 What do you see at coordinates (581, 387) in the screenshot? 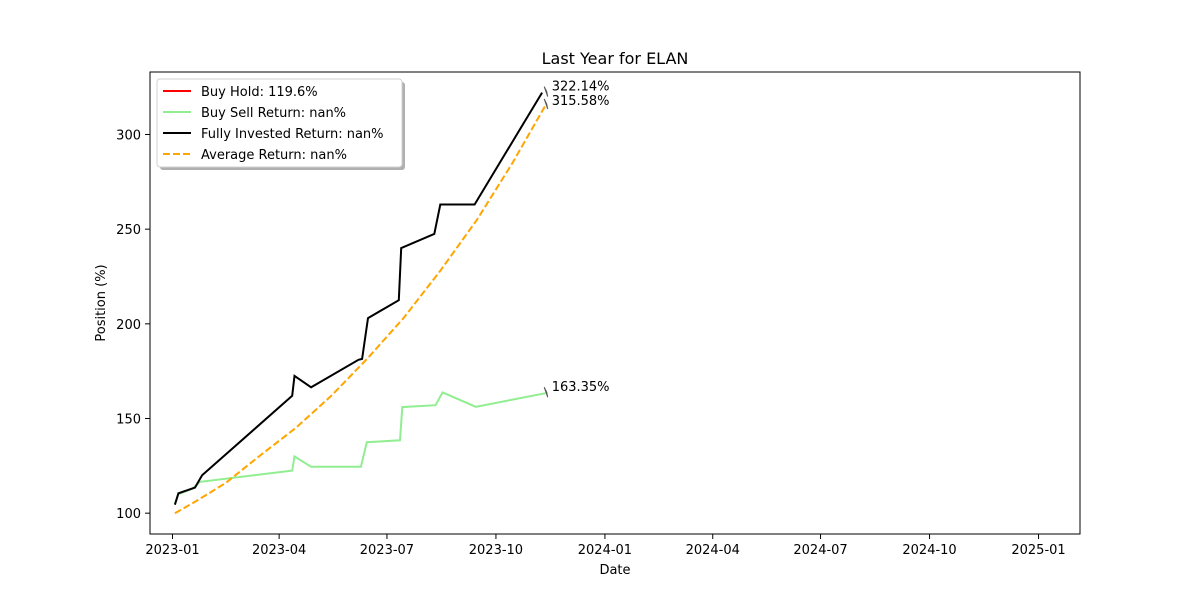
I see `annotation-label: 163.35%` at bounding box center [581, 387].